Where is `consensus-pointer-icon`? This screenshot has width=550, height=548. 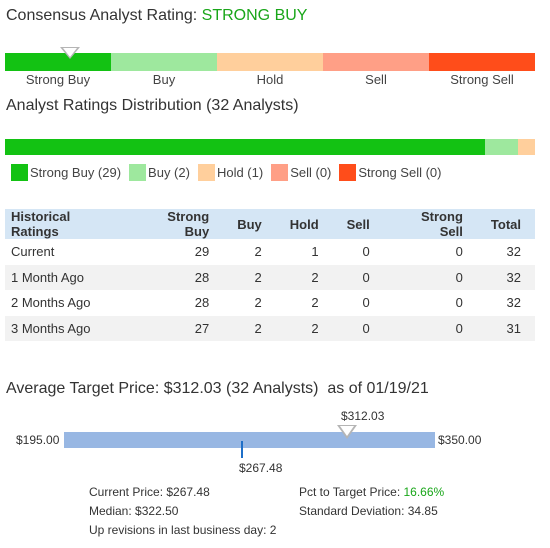
consensus-pointer-icon is located at coordinates (70, 53).